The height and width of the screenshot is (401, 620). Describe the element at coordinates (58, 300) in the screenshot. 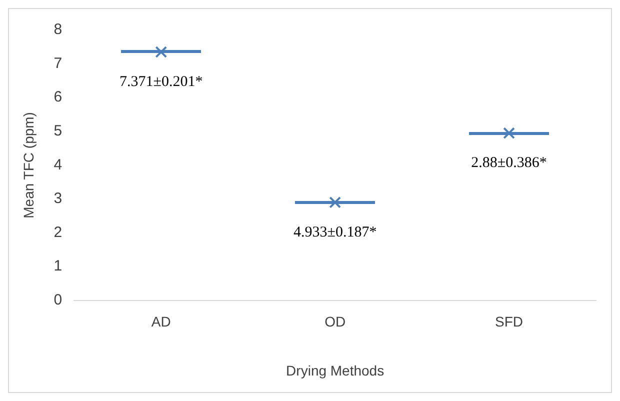

I see `y-tick-label: 0` at that location.